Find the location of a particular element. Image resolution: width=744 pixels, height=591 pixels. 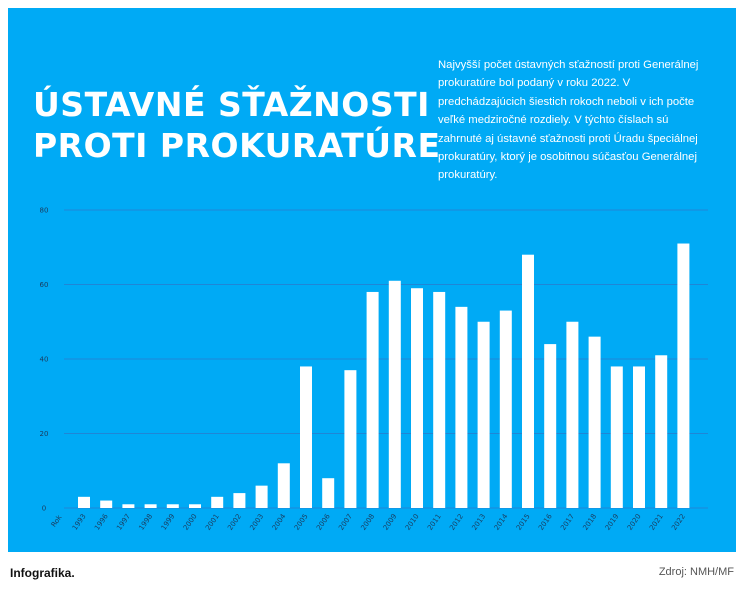

bar-2002 is located at coordinates (239, 500).